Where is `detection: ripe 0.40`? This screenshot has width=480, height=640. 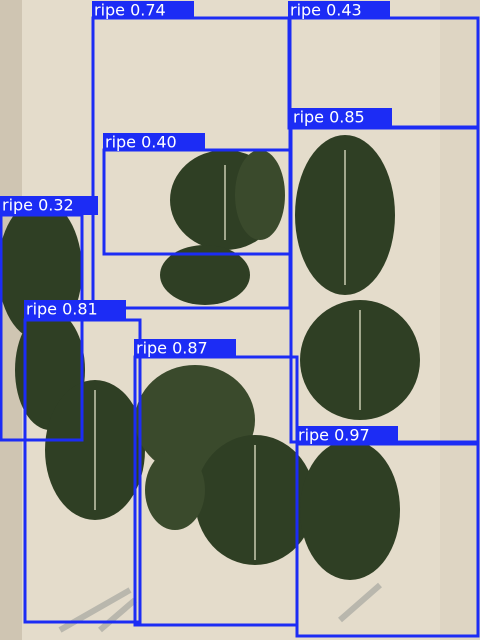 detection: ripe 0.40 is located at coordinates (197, 194).